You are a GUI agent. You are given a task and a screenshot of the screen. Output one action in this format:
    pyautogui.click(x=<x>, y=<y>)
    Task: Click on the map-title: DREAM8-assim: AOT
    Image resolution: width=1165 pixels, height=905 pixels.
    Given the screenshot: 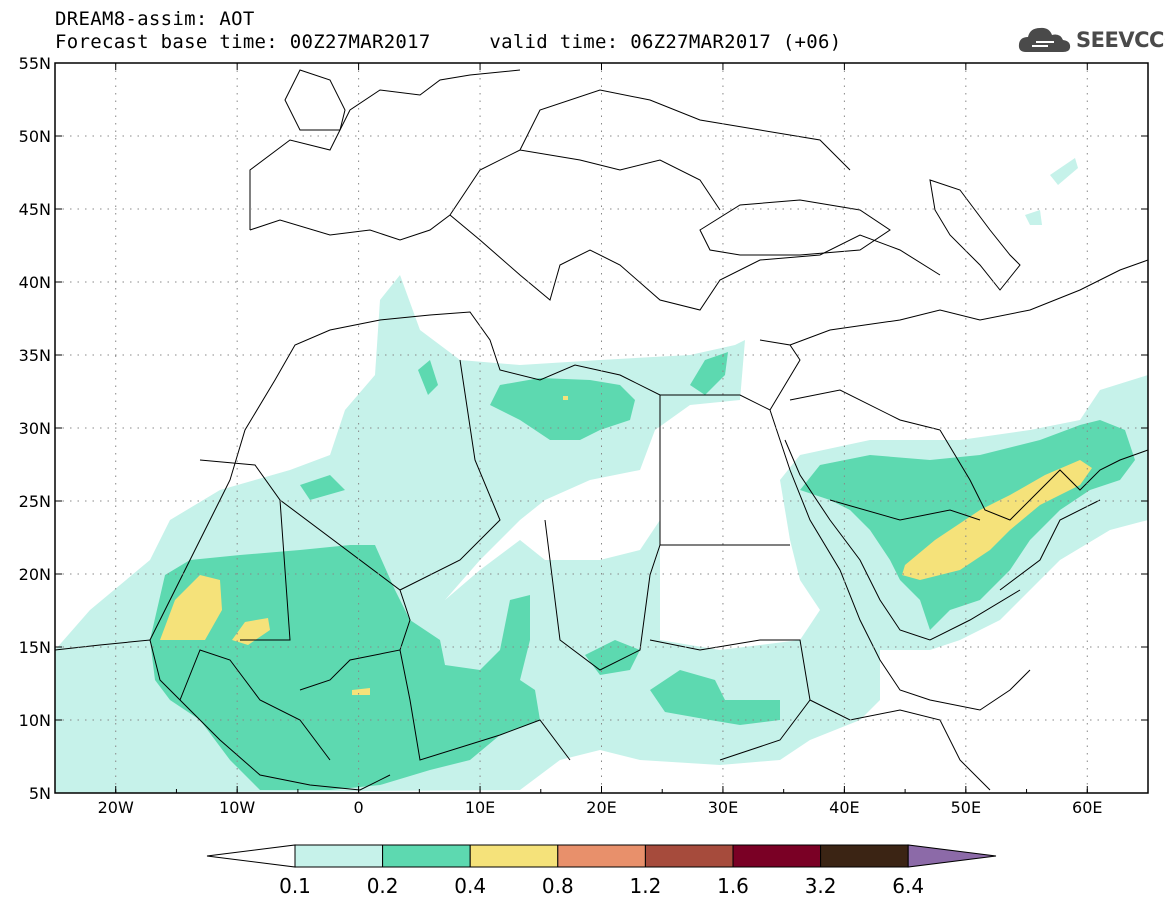 What is the action you would take?
    pyautogui.click(x=155, y=19)
    